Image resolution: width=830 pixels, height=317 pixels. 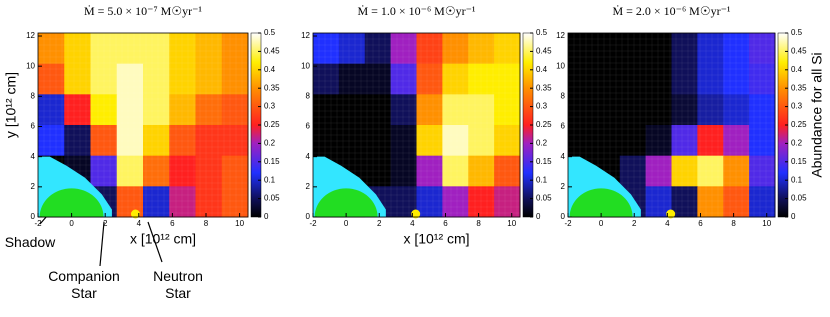 I want to click on annotation: Companion Star, so click(x=84, y=285).